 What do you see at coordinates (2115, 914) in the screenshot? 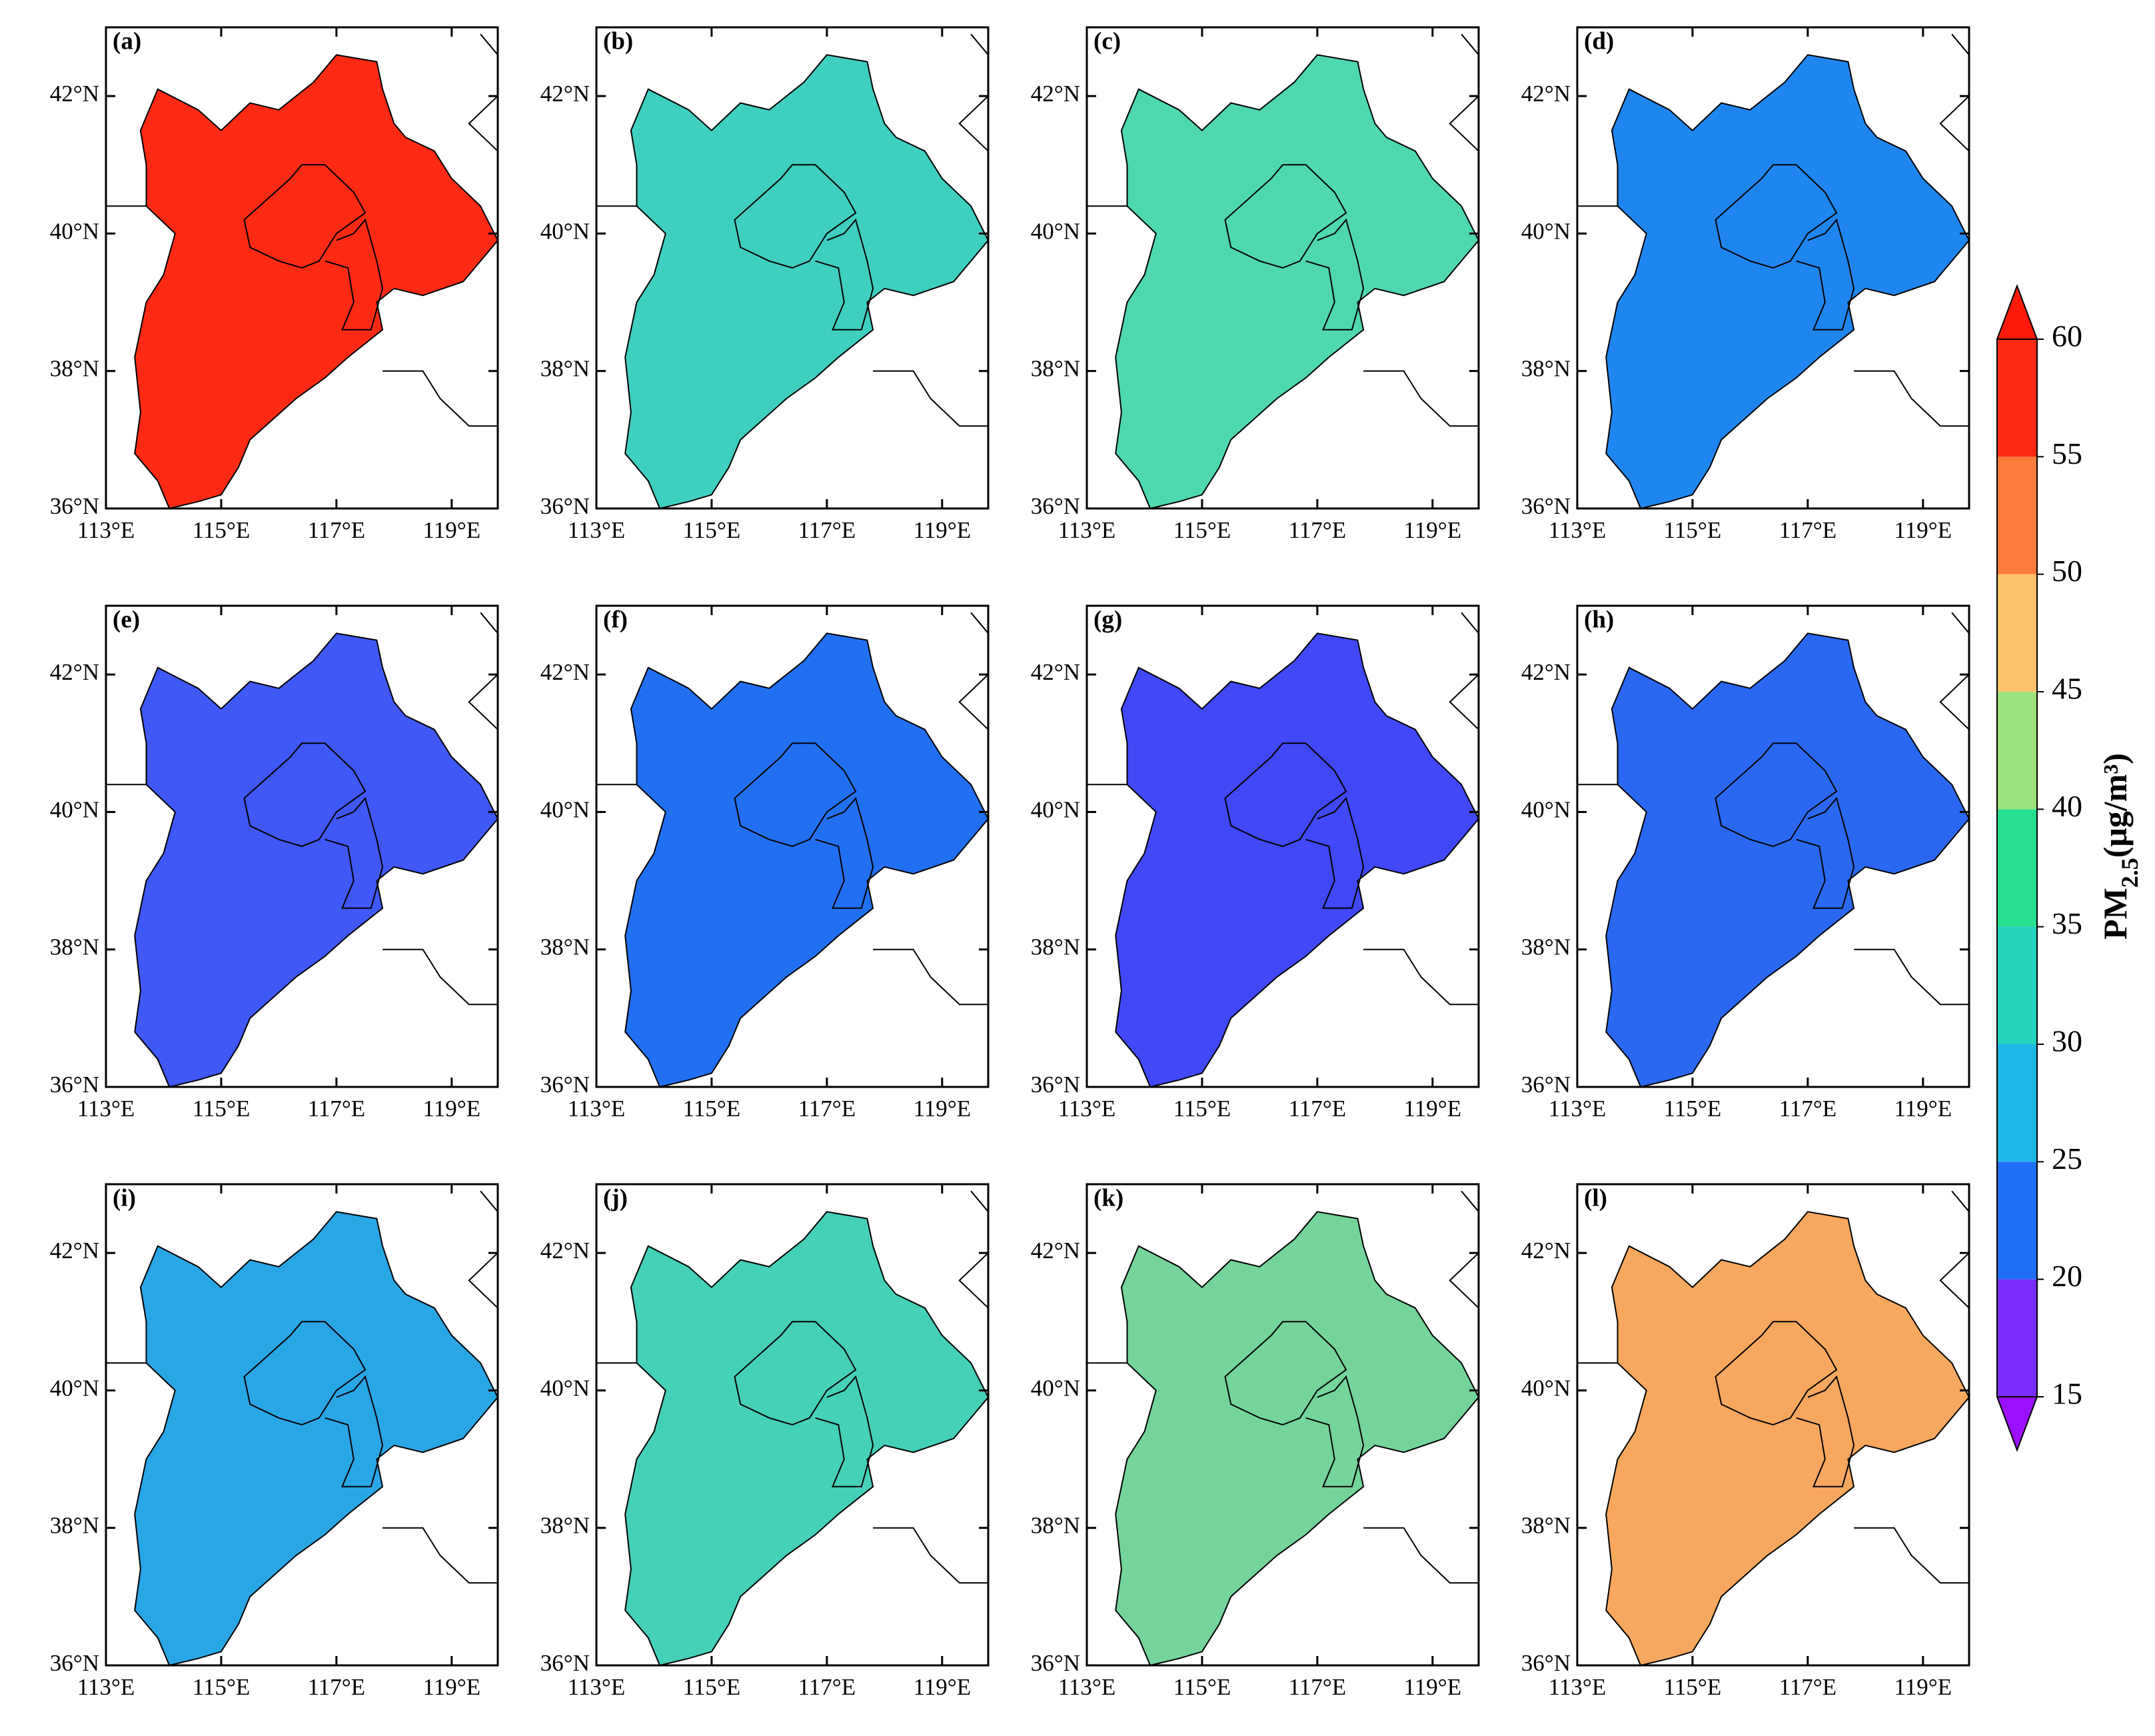
I see `colorbar-label-main: PM` at bounding box center [2115, 914].